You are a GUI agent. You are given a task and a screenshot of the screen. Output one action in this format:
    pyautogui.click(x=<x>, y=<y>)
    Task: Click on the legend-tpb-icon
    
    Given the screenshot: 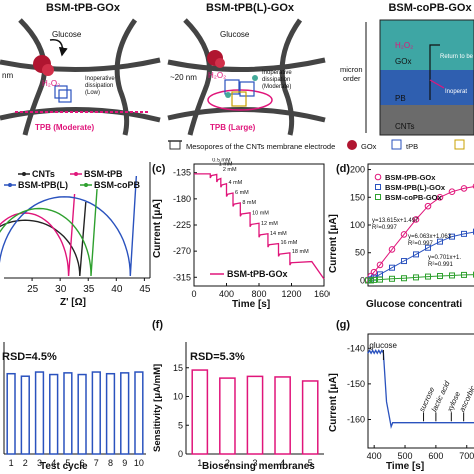 What is the action you would take?
    pyautogui.click(x=396, y=144)
    